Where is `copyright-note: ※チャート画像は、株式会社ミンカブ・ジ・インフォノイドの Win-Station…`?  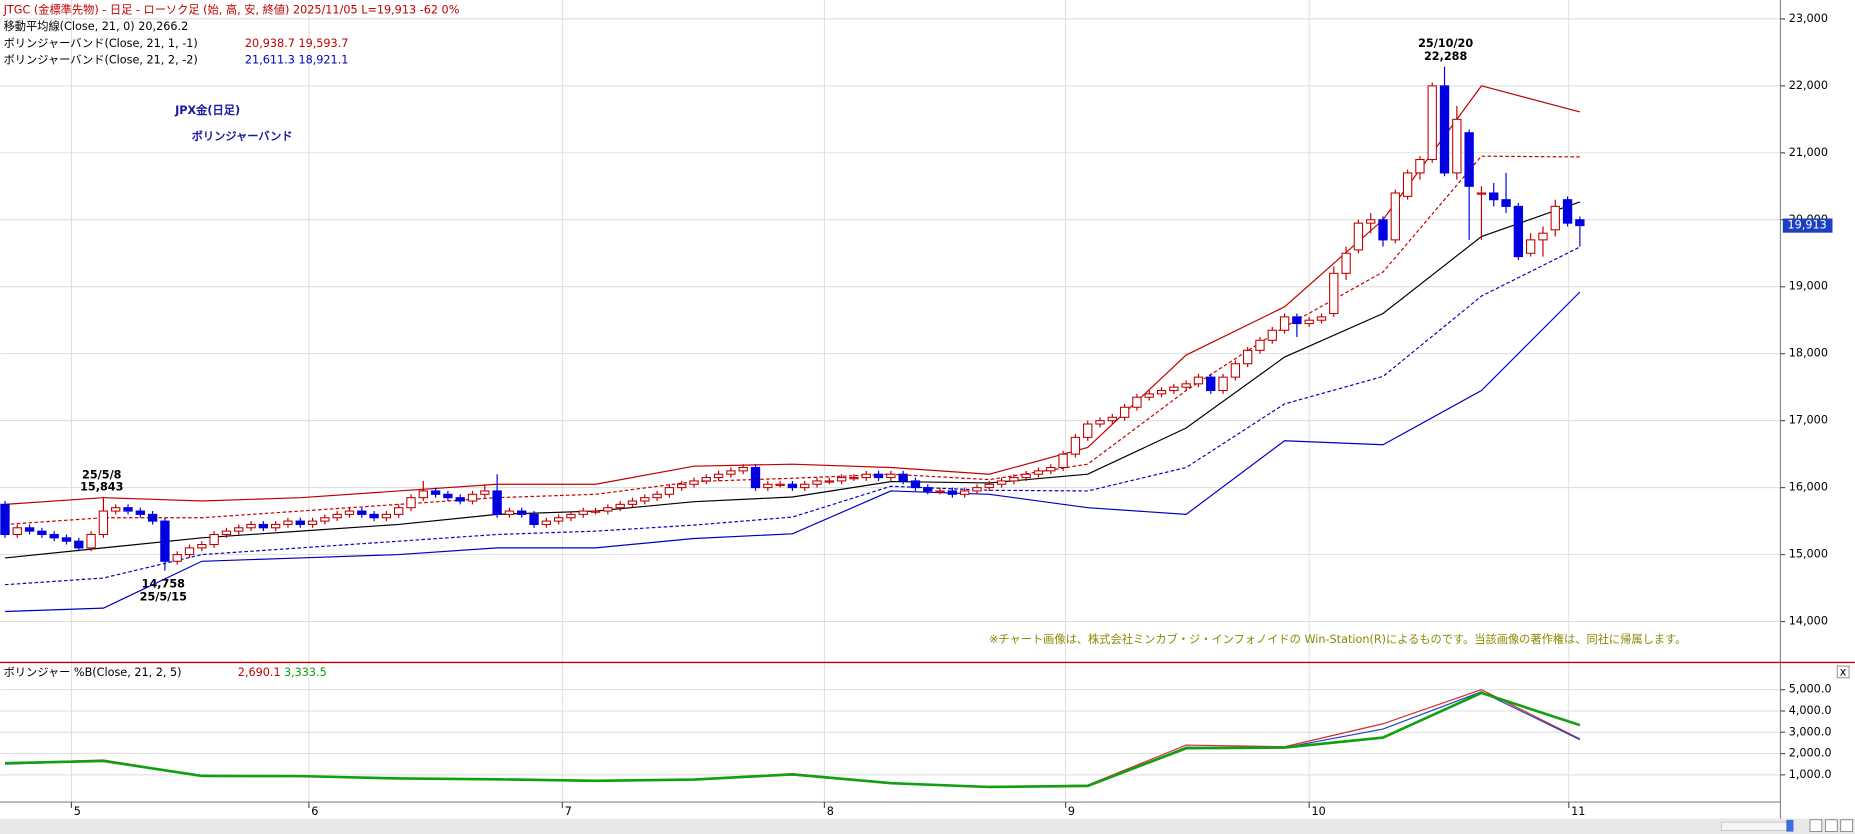 copyright-note: ※チャート画像は、株式会社ミンカブ・ジ・インフォノイドの Win-Station… is located at coordinates (1337, 639).